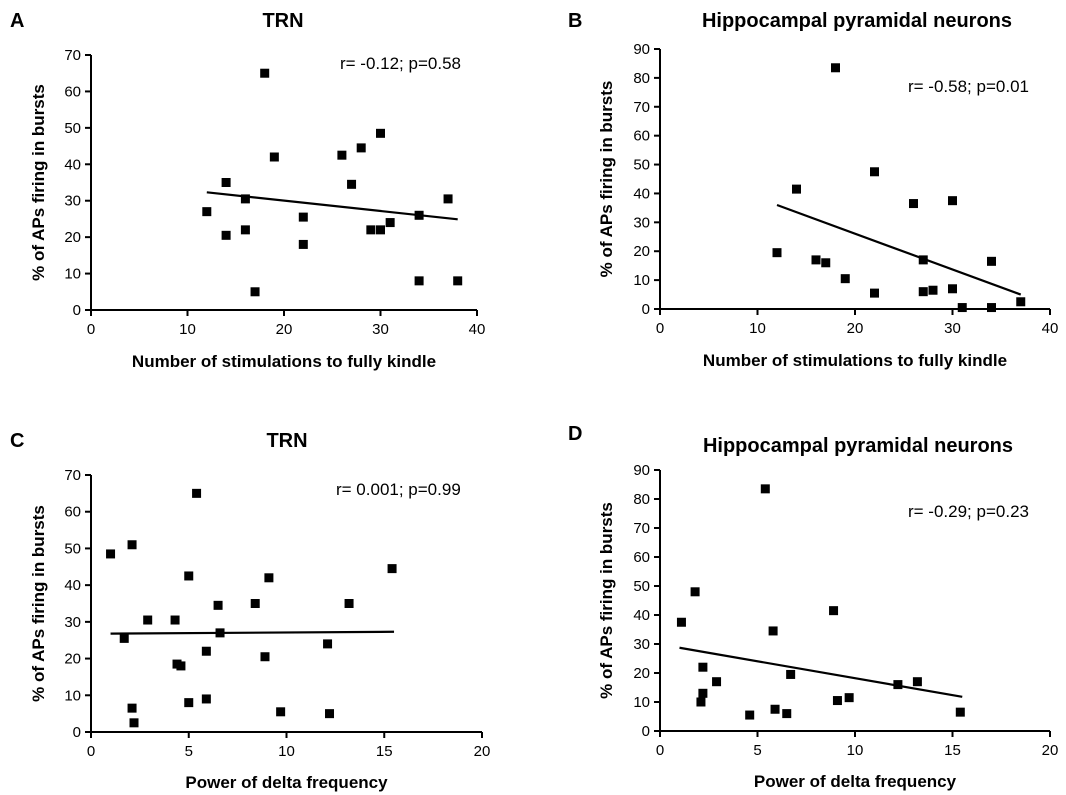 This screenshot has height=795, width=1066. What do you see at coordinates (398, 489) in the screenshot?
I see `correlation-annotation: r= 0.001; p=0.99` at bounding box center [398, 489].